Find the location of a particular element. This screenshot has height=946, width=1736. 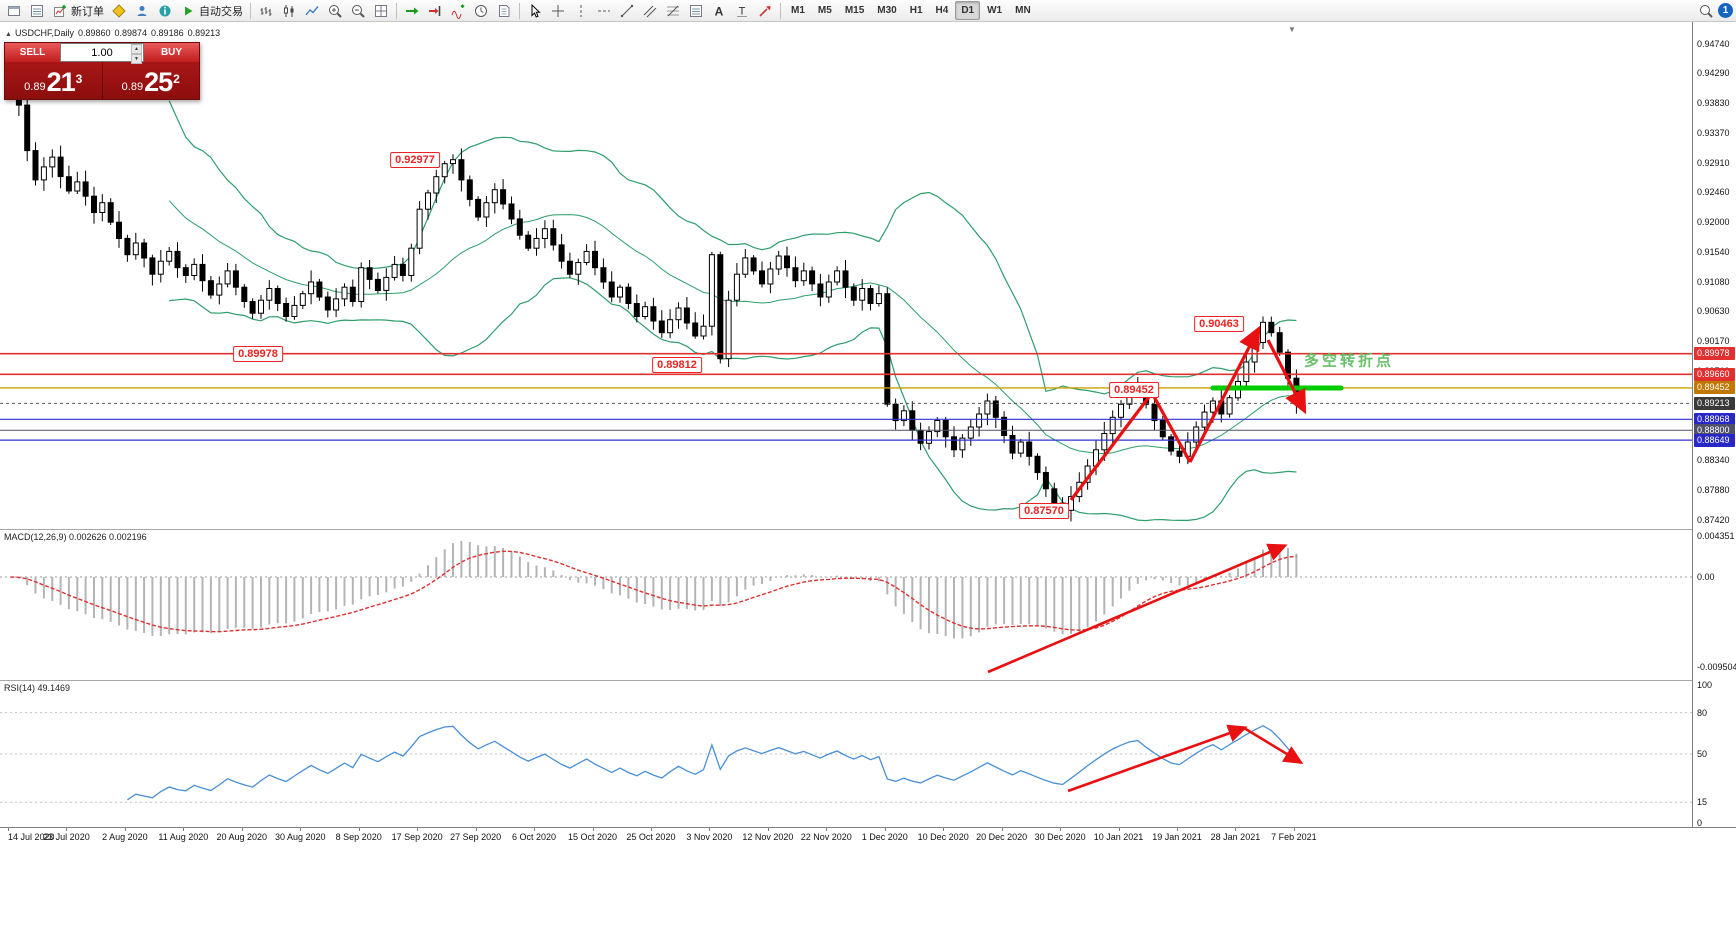

vertical-line-tool-icon is located at coordinates (581, 11).